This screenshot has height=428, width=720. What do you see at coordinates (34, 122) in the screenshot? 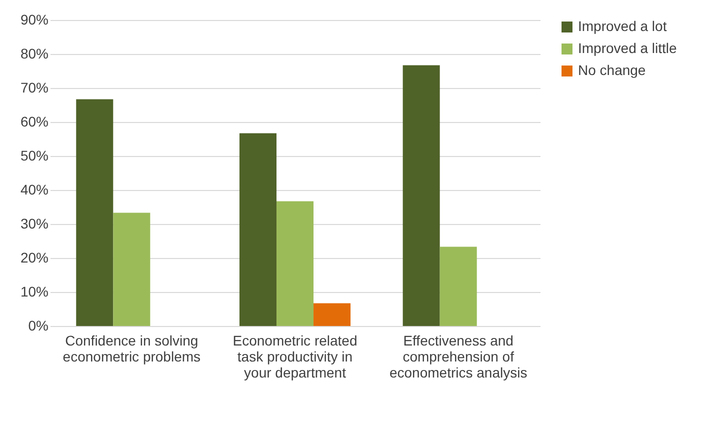
I see `y-tick-label: 60%` at bounding box center [34, 122].